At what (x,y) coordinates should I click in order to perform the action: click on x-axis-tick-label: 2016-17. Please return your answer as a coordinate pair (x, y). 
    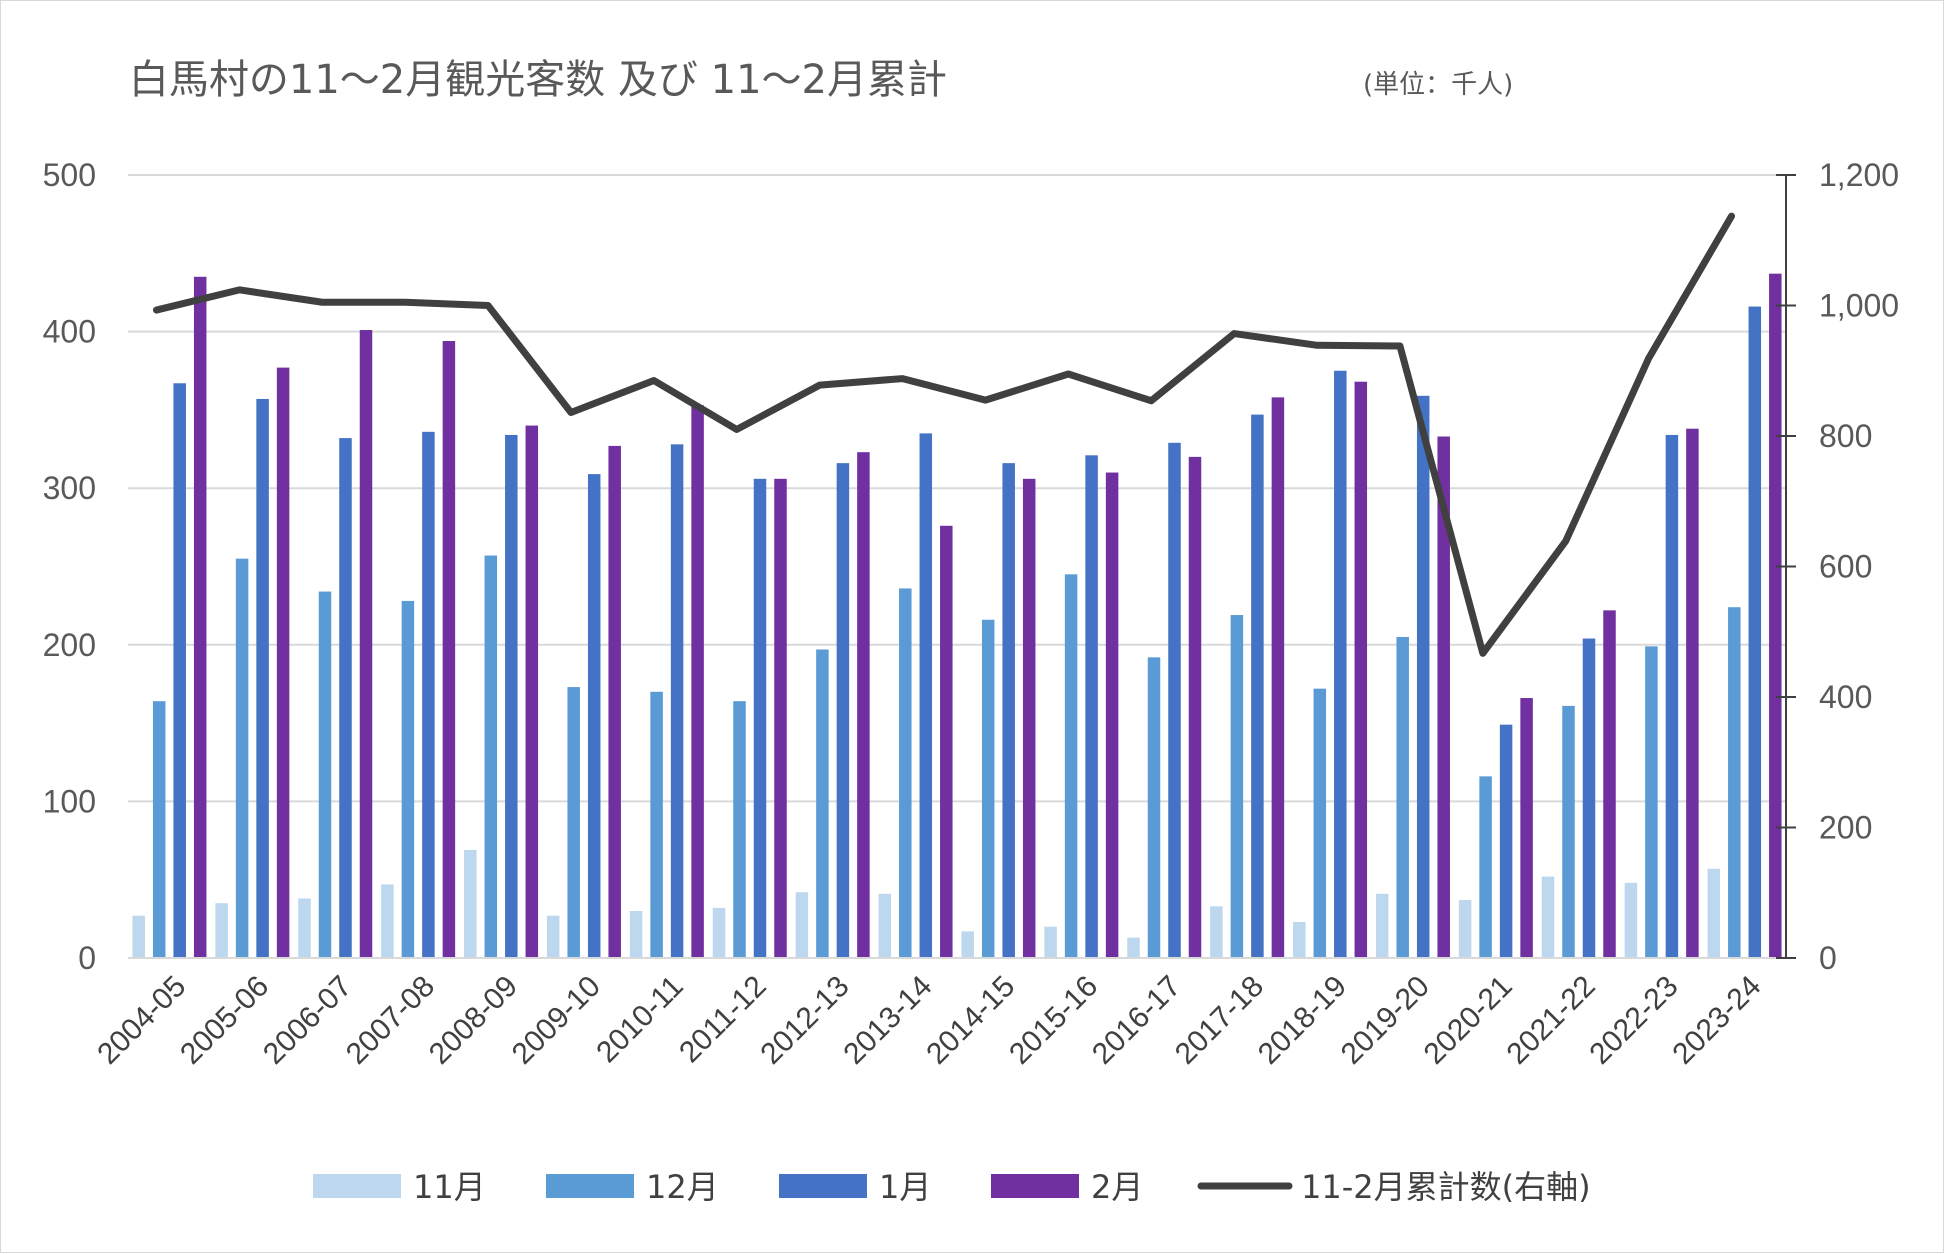
    Looking at the image, I should click on (1136, 1020).